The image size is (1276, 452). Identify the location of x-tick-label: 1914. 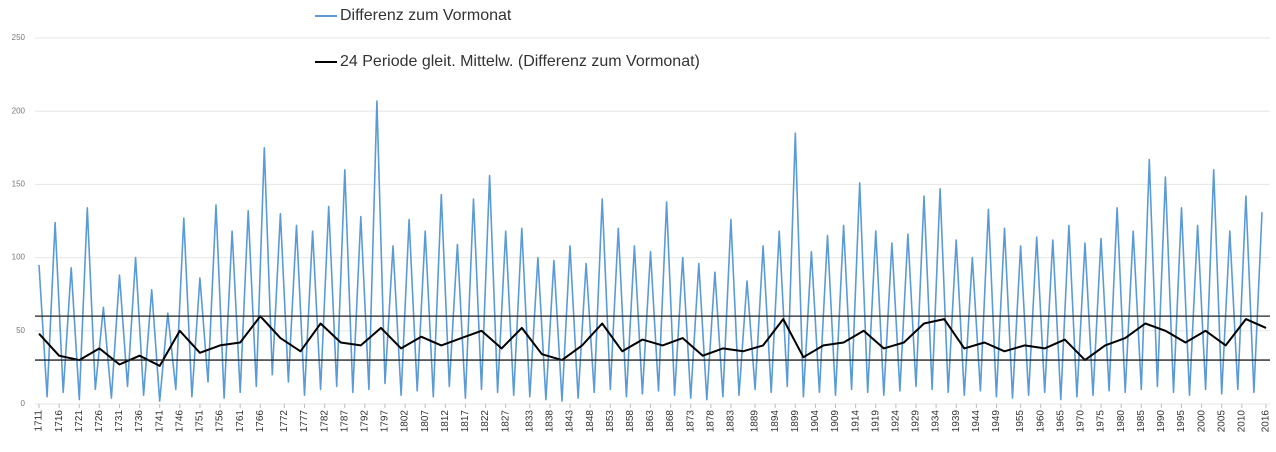
(855, 421).